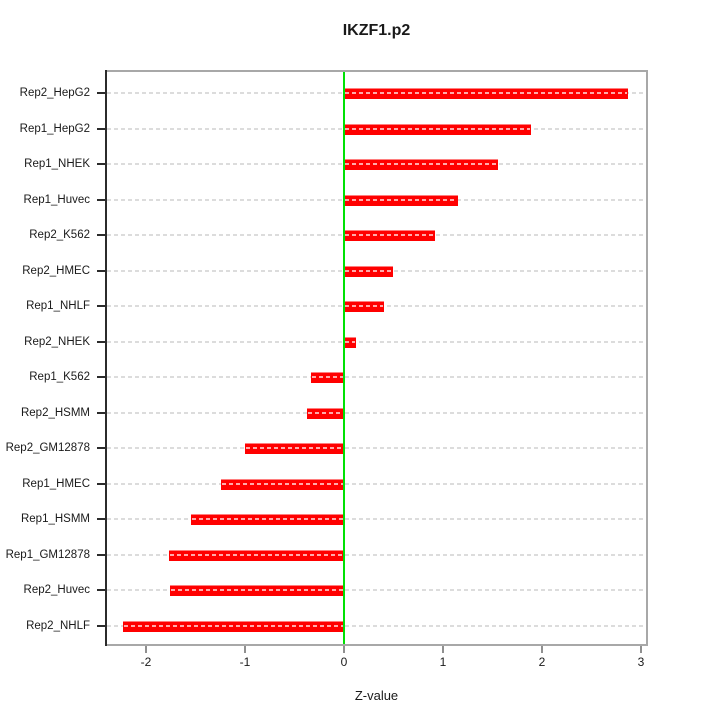  Describe the element at coordinates (376, 645) in the screenshot. I see `plot-border-bottom` at that location.